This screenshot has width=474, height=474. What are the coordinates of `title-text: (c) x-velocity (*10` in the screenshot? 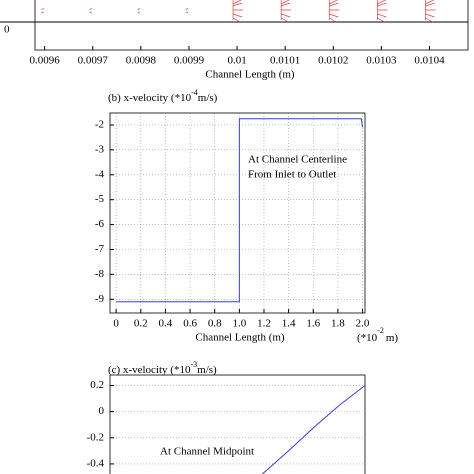 It's located at (149, 370).